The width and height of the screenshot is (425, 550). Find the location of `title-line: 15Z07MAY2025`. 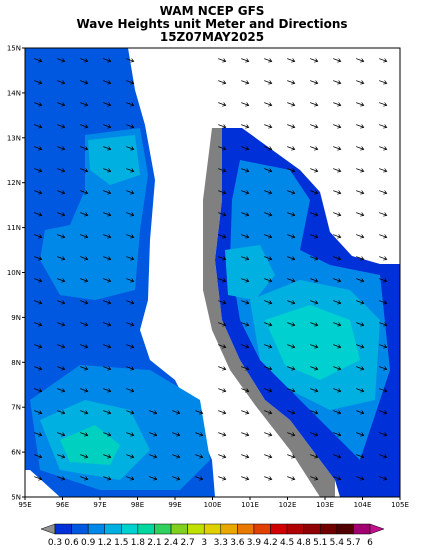

title-line: 15Z07MAY2025 is located at coordinates (212, 37).